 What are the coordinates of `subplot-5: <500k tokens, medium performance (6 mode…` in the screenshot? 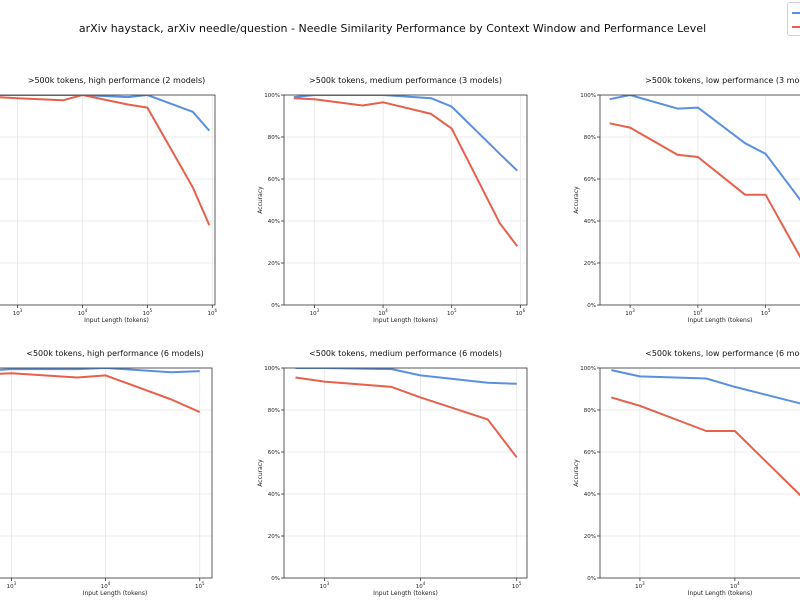 It's located at (392, 473).